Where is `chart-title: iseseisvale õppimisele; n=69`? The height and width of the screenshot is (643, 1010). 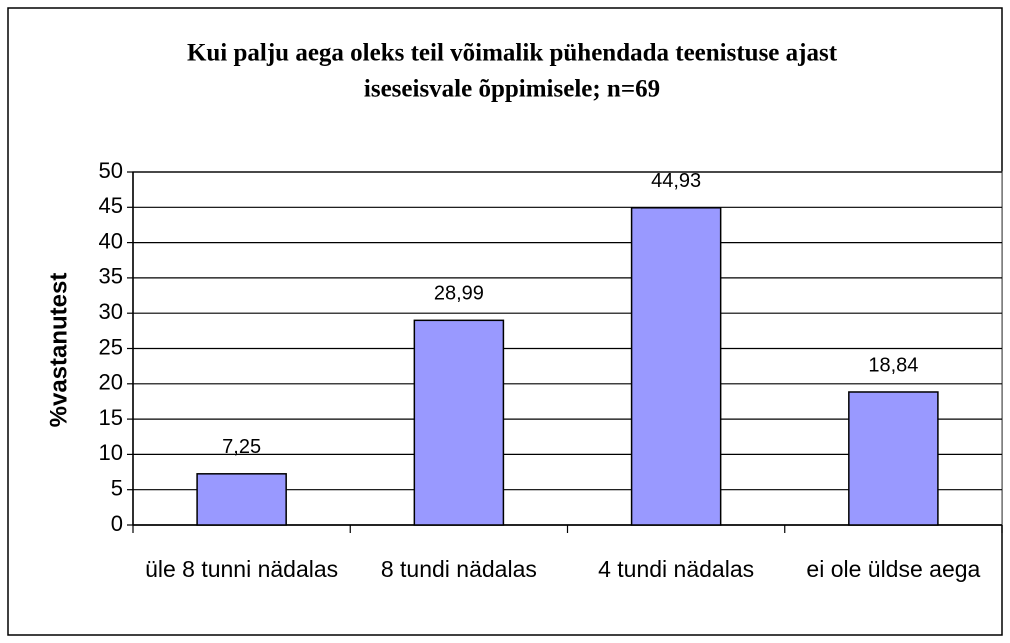 chart-title: iseseisvale õppimisele; n=69 is located at coordinates (512, 89).